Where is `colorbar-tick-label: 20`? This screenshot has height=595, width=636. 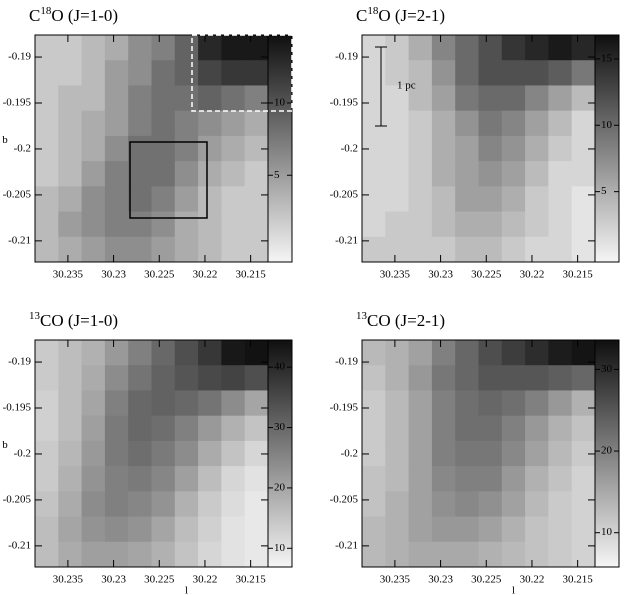
colorbar-tick-label: 20 is located at coordinates (607, 451).